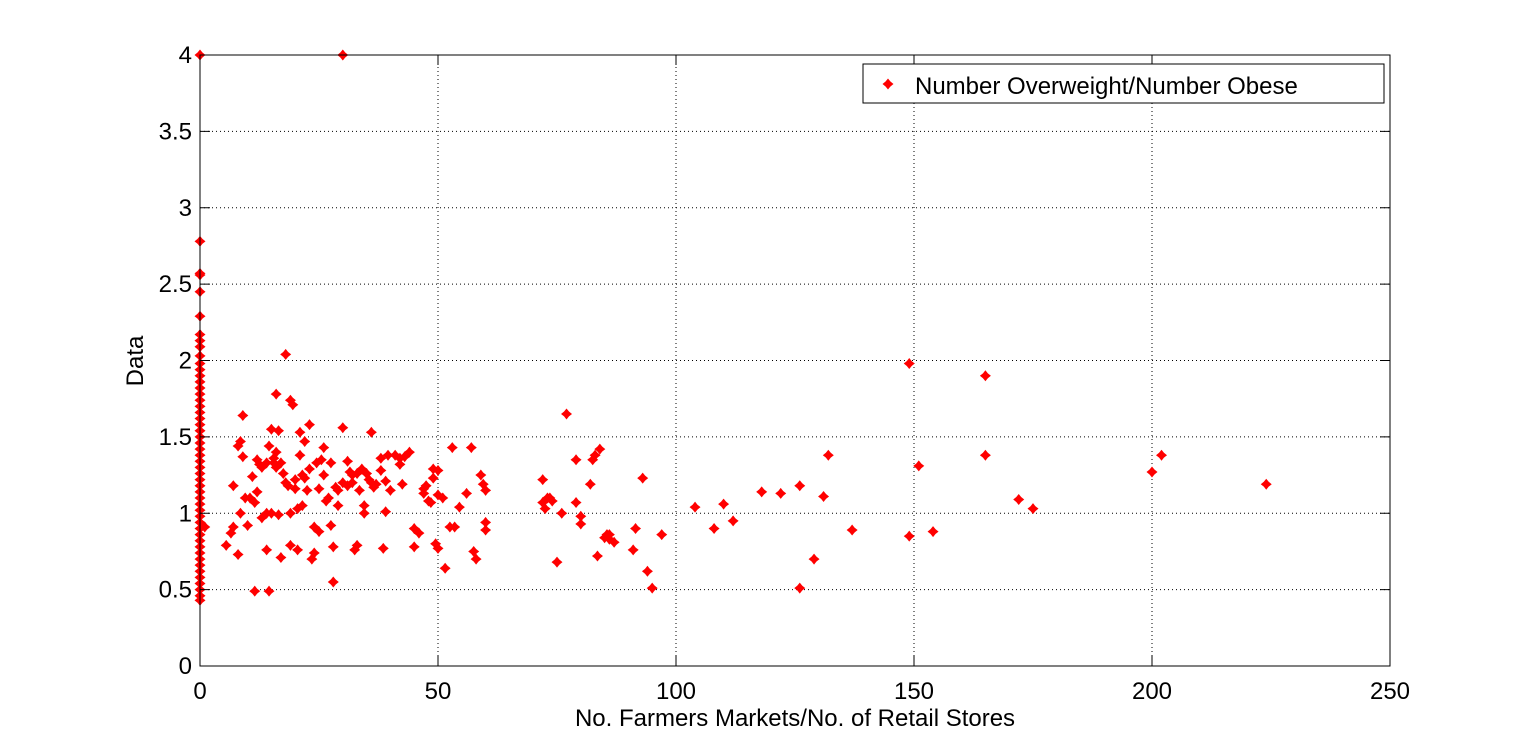  I want to click on x-tick-label: 150, so click(914, 691).